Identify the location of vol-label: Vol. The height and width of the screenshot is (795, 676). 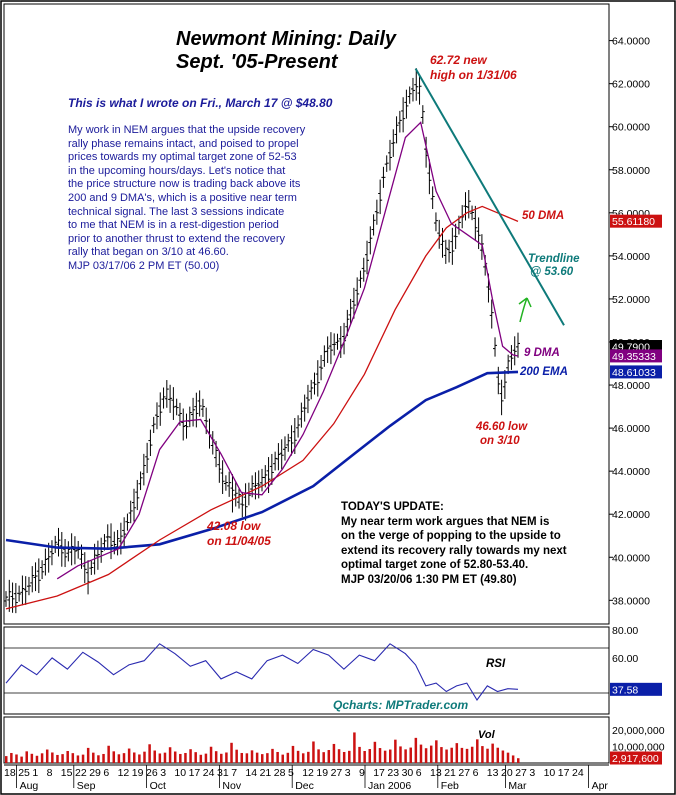
(487, 735).